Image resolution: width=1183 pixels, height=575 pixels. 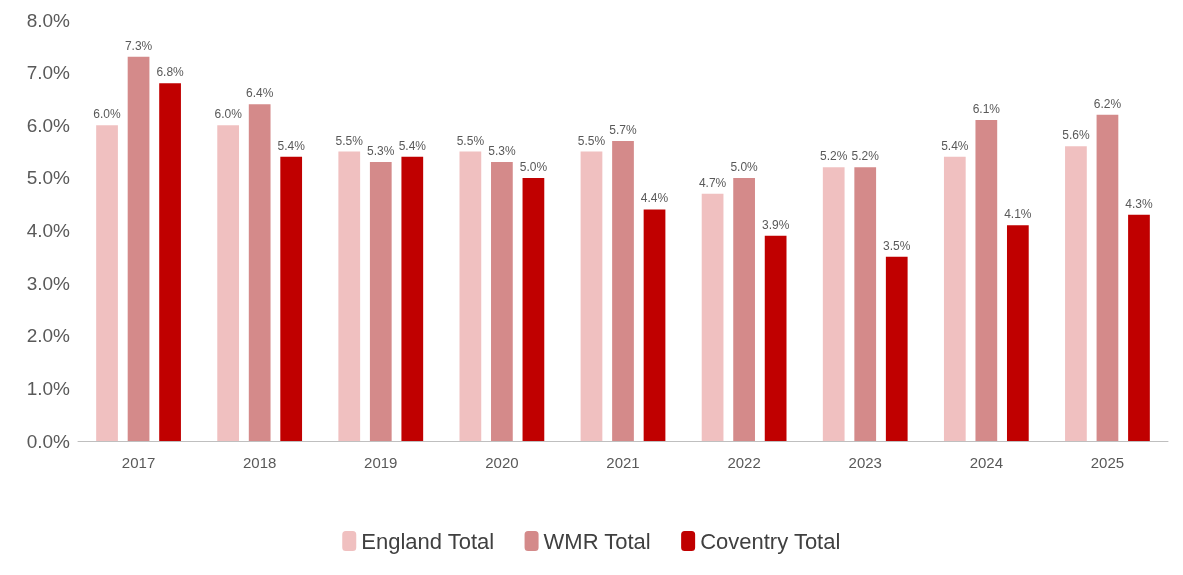 What do you see at coordinates (986, 462) in the screenshot?
I see `x-tick-label: 2024` at bounding box center [986, 462].